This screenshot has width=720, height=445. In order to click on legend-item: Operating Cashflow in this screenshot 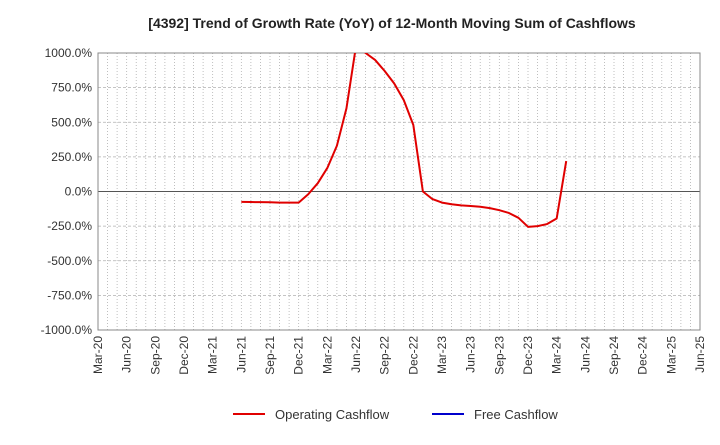, I will do `click(311, 414)`.